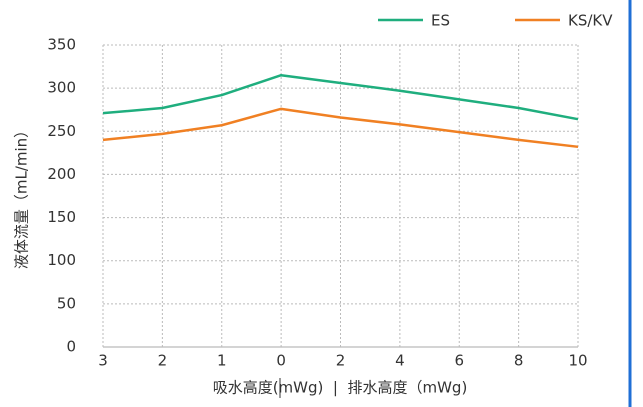 The height and width of the screenshot is (407, 643). What do you see at coordinates (440, 21) in the screenshot?
I see `legend-label: ES` at bounding box center [440, 21].